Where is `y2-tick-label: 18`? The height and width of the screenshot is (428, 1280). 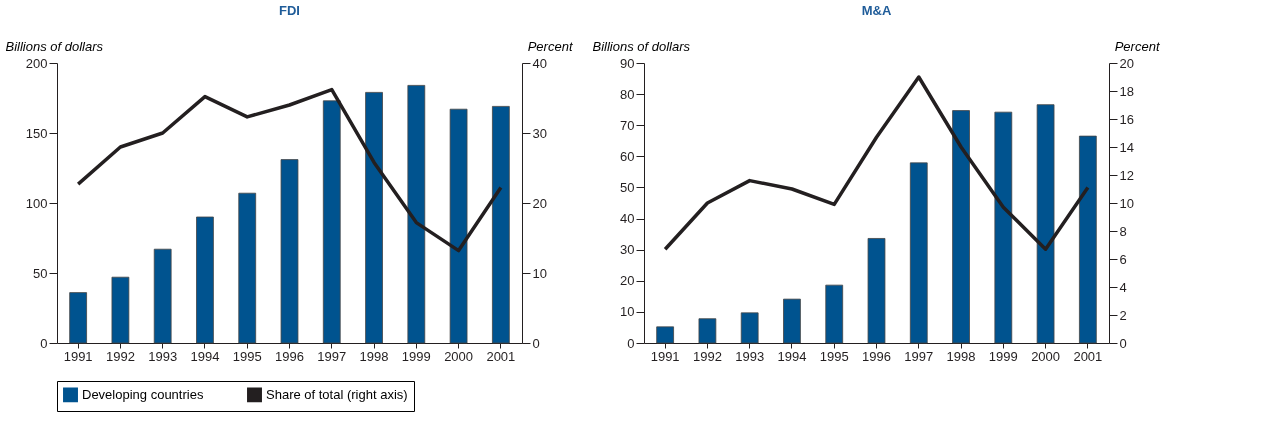 y2-tick-label: 18 is located at coordinates (1126, 91).